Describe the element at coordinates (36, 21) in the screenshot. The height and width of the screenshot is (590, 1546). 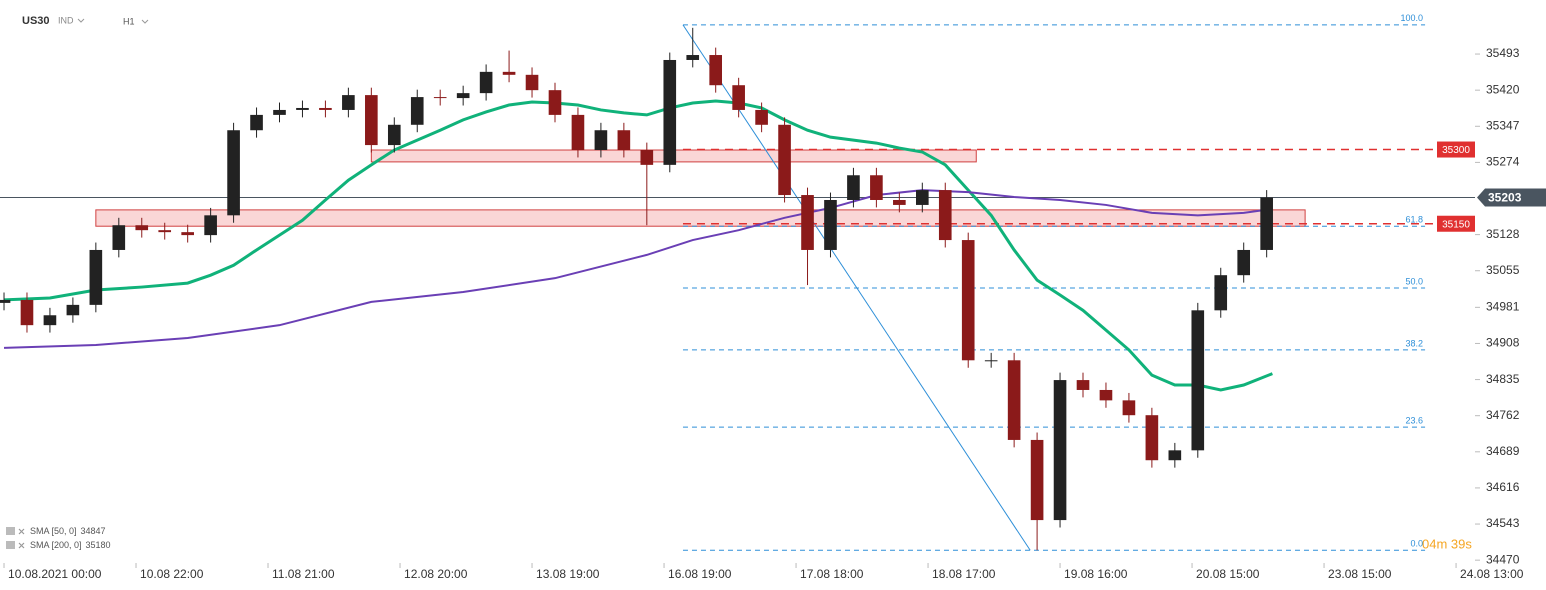
I see `symbol: US30` at that location.